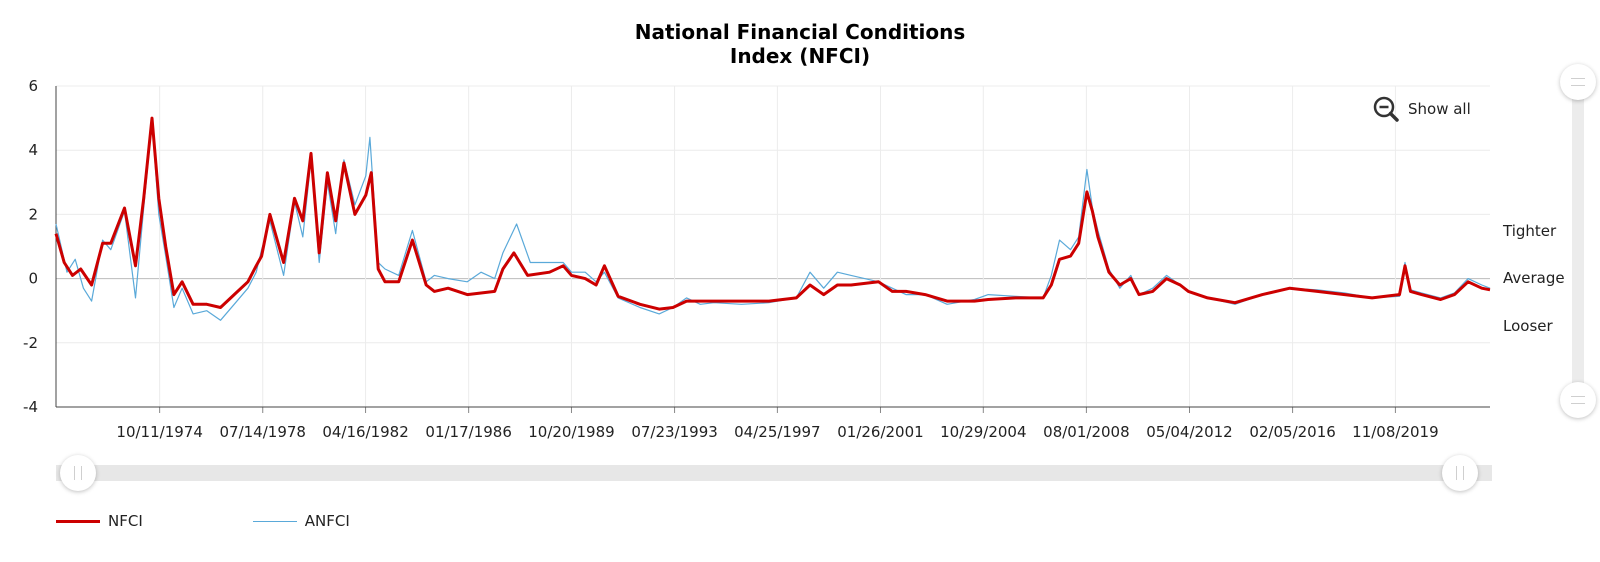 The height and width of the screenshot is (562, 1600). What do you see at coordinates (1439, 109) in the screenshot?
I see `show-all-label: Show all` at bounding box center [1439, 109].